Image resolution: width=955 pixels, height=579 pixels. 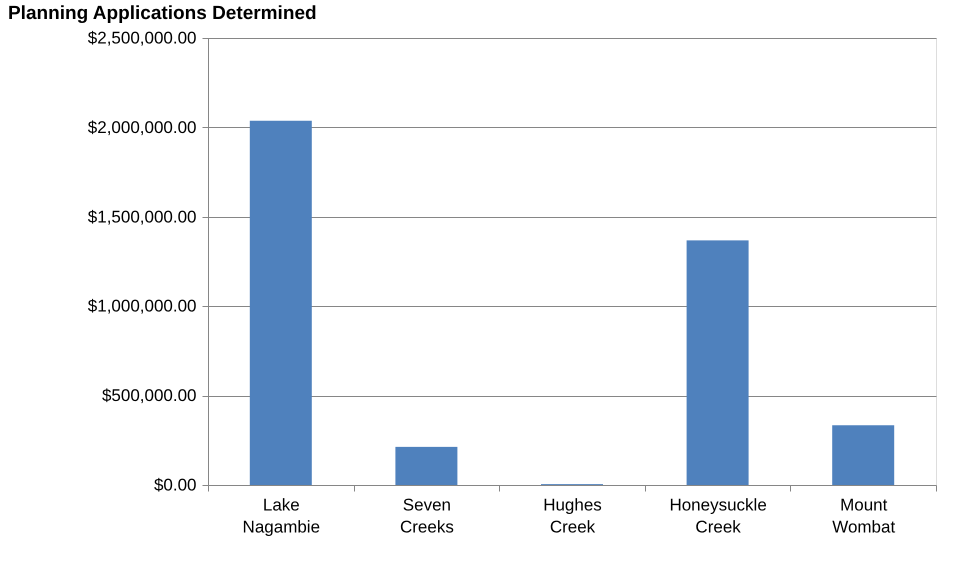 I want to click on y-tick-label: $1,500,000.00, so click(x=142, y=216).